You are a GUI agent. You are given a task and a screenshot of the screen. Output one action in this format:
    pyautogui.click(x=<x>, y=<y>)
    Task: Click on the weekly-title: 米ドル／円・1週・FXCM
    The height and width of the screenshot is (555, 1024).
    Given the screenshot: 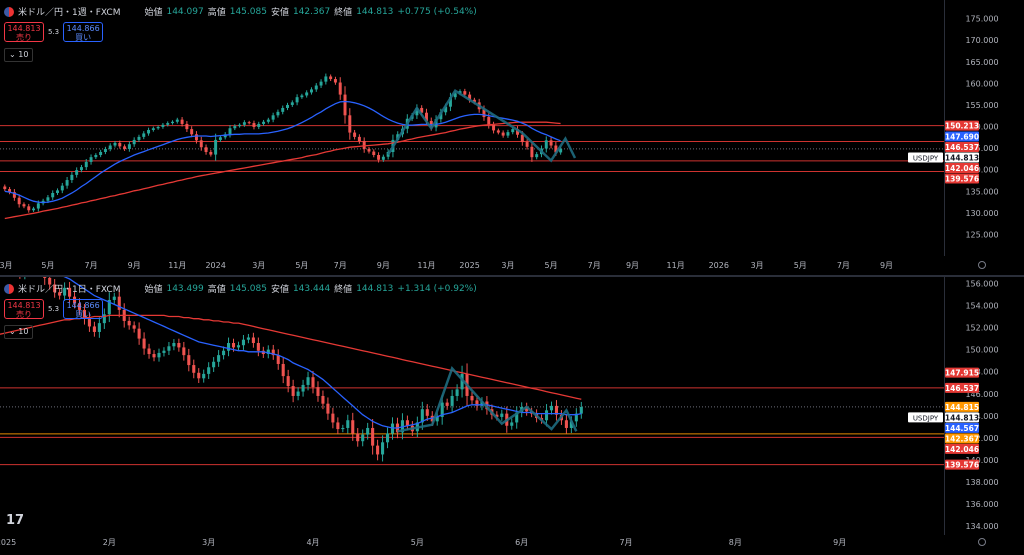 What is the action you would take?
    pyautogui.click(x=69, y=13)
    